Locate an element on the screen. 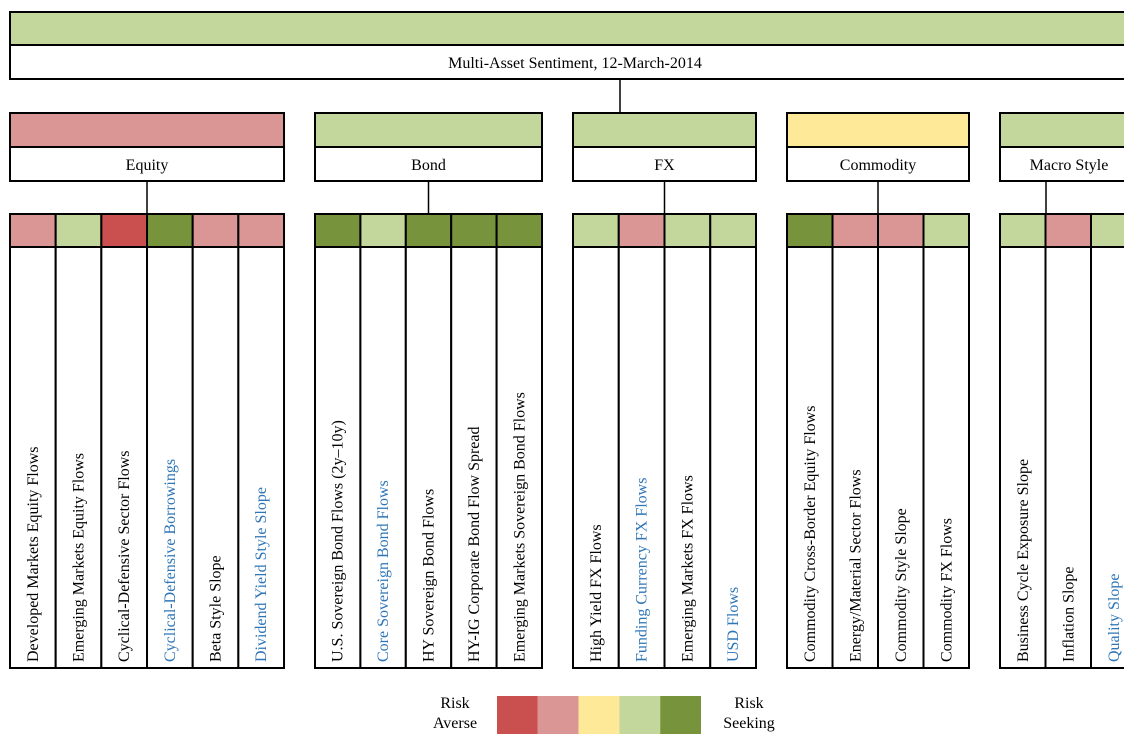 The height and width of the screenshot is (736, 1124). item-label: Emerging Markets Equity Flows is located at coordinates (79, 557).